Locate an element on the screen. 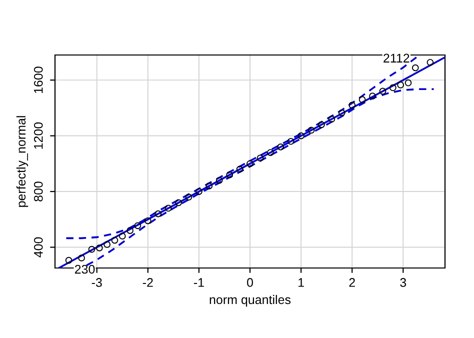 The width and height of the screenshot is (474, 338). x-tick-label: -3 is located at coordinates (97, 282).